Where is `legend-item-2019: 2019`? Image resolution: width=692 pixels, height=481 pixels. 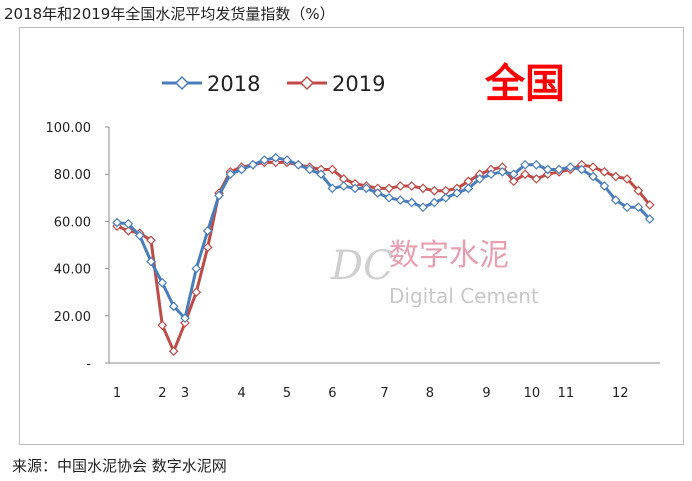
legend-item-2019: 2019 is located at coordinates (336, 84).